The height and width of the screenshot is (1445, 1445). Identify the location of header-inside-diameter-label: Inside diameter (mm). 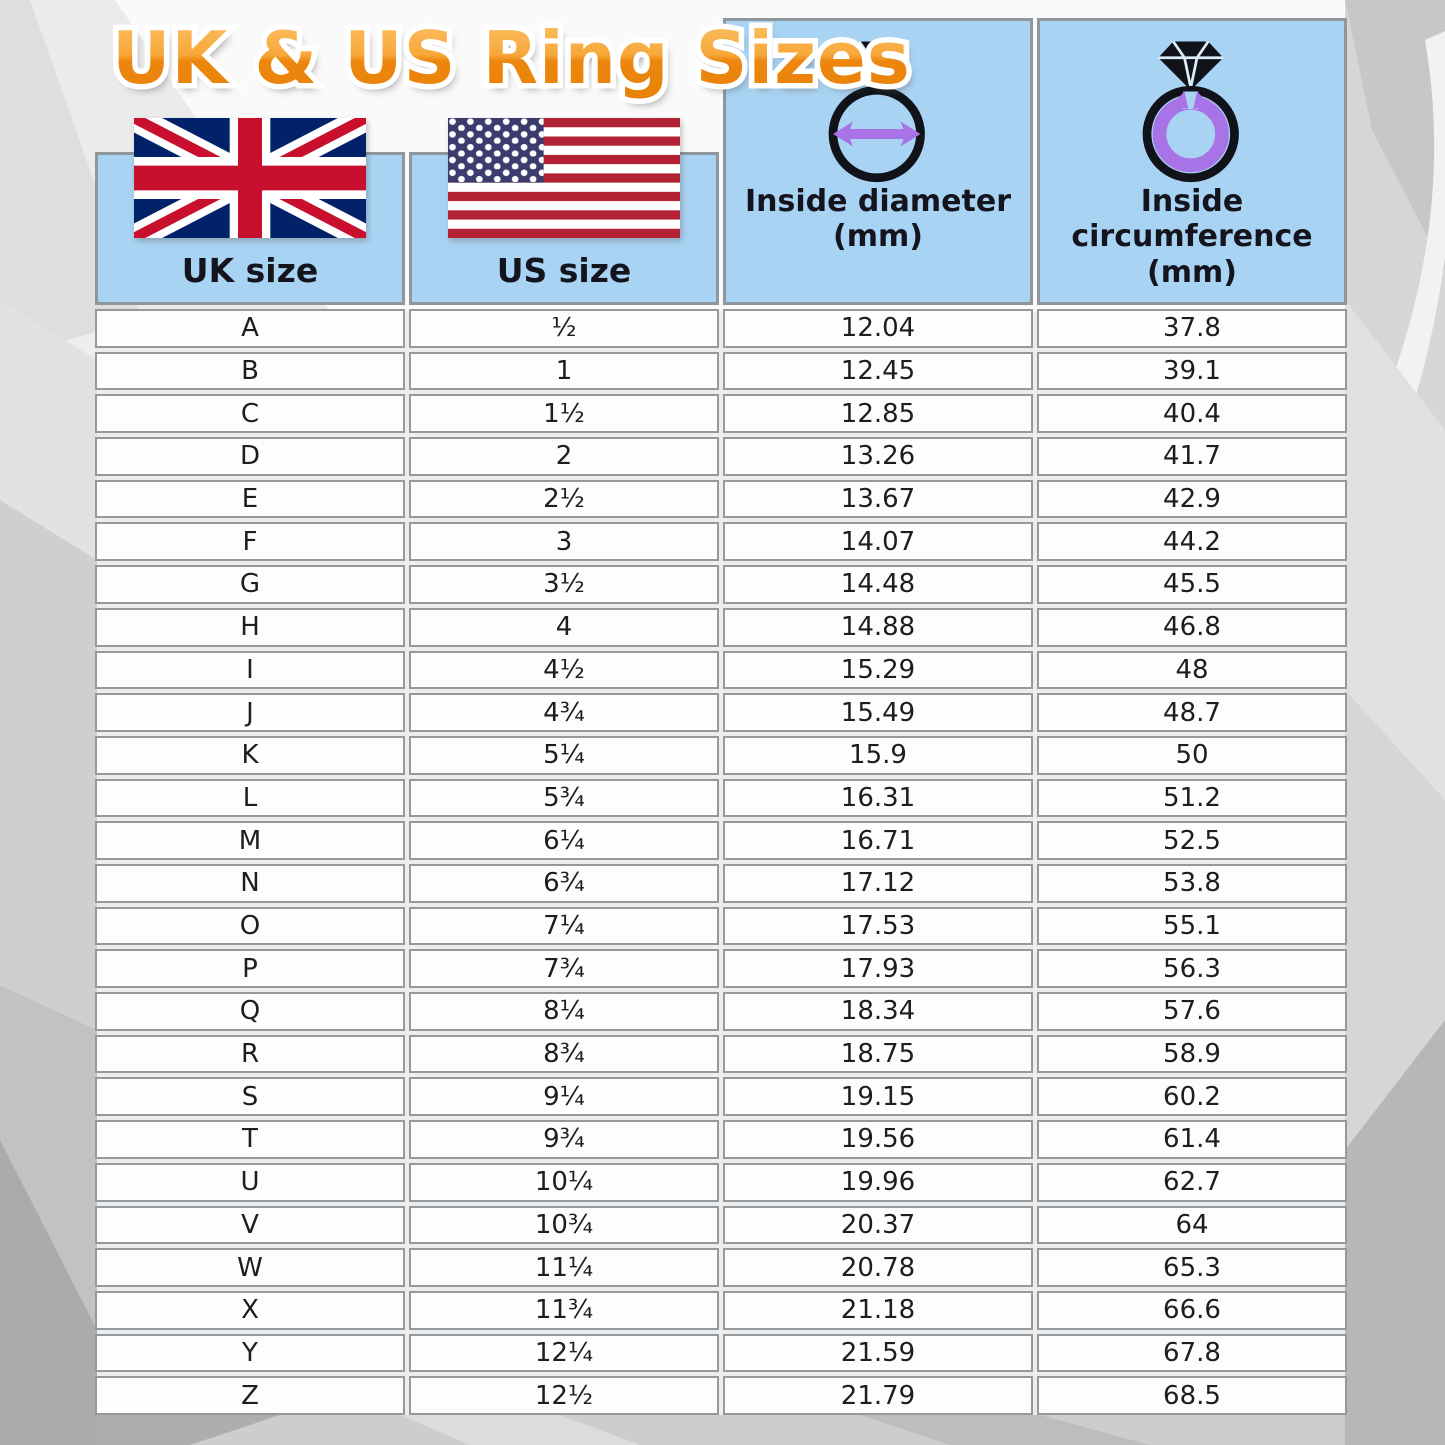
(877, 219).